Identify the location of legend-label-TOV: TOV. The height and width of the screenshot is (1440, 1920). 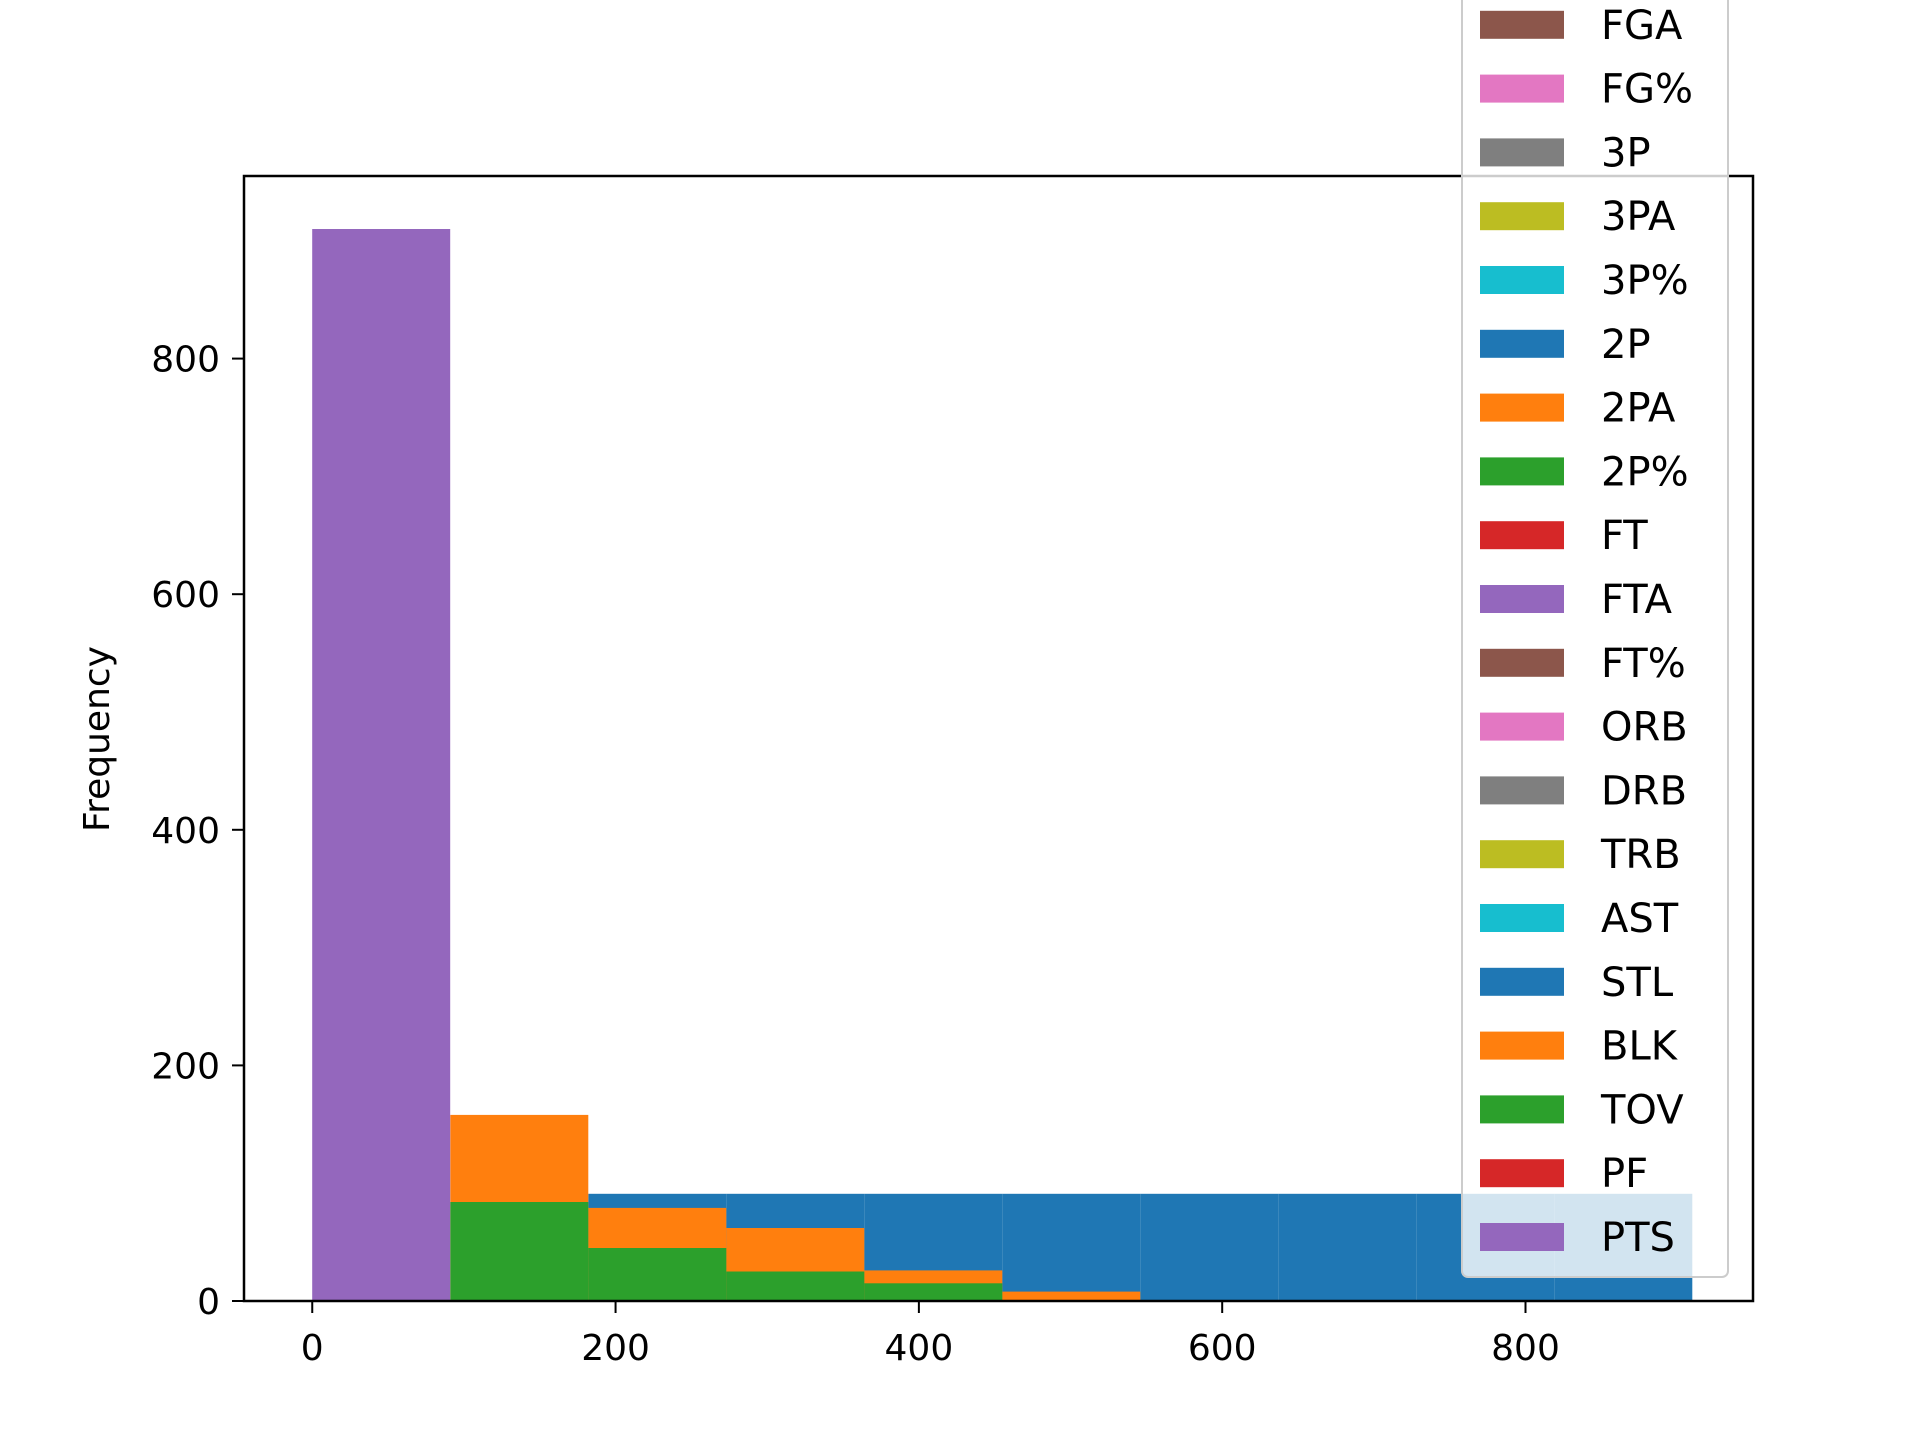
(1642, 1110).